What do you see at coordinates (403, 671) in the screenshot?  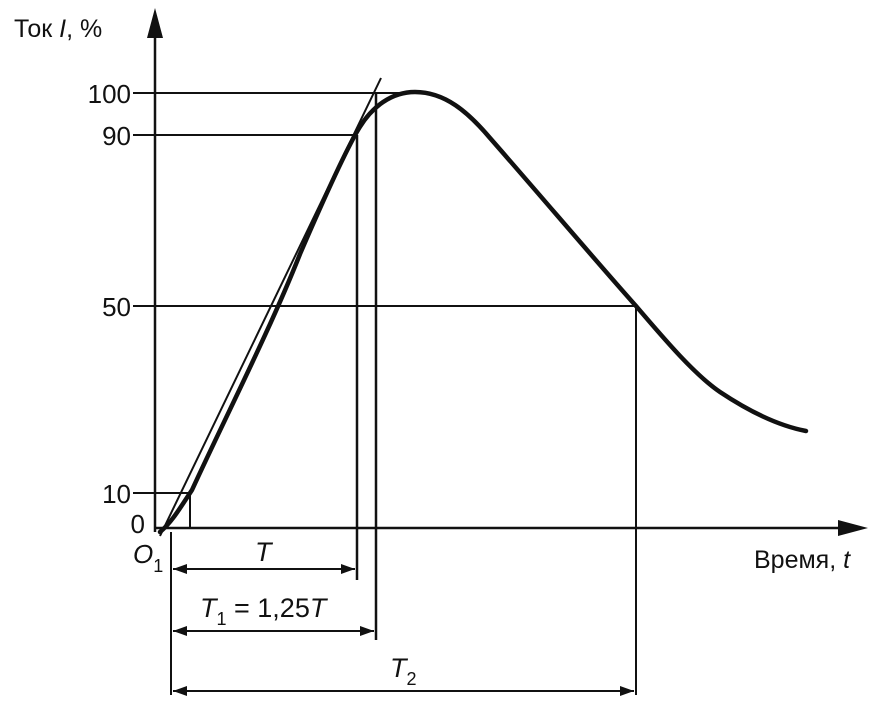 I see `interval-t2-label: T2` at bounding box center [403, 671].